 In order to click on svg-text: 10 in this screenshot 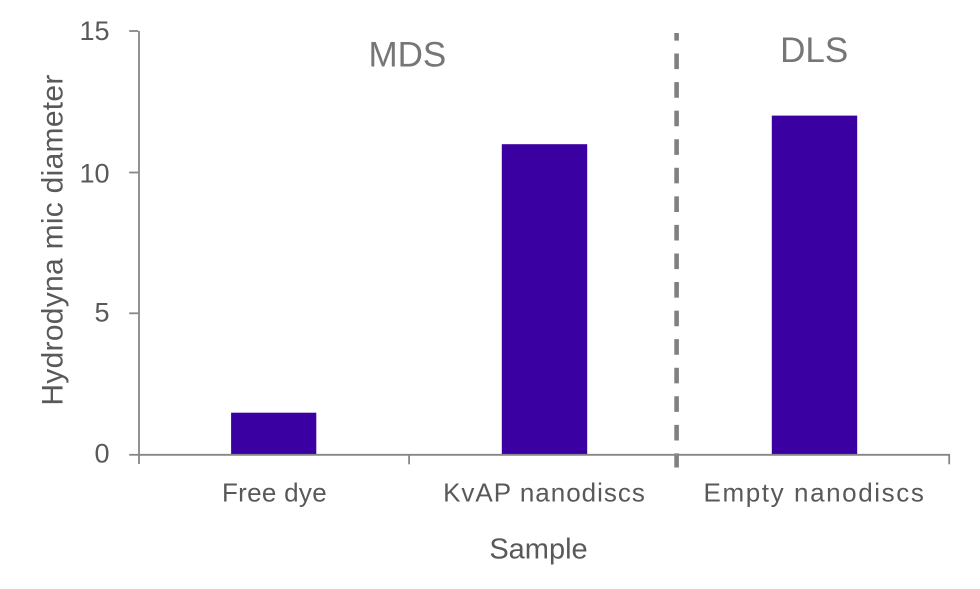, I will do `click(94, 173)`.